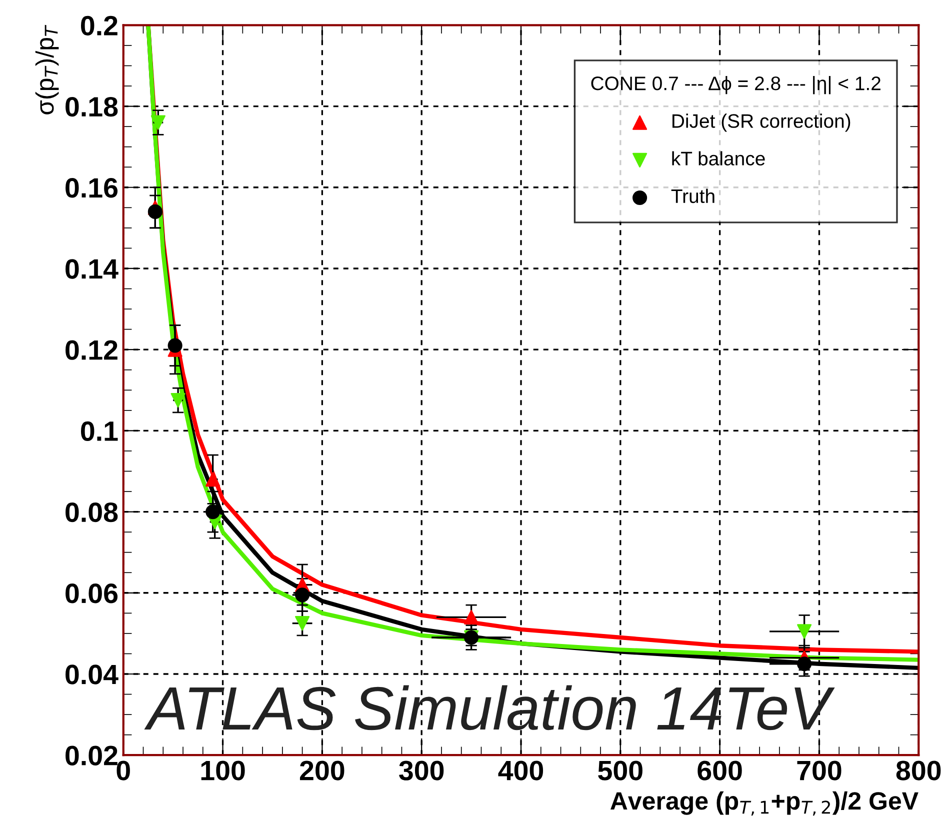 Image resolution: width=949 pixels, height=839 pixels. Describe the element at coordinates (92, 594) in the screenshot. I see `y-tick-label: 0.06` at that location.